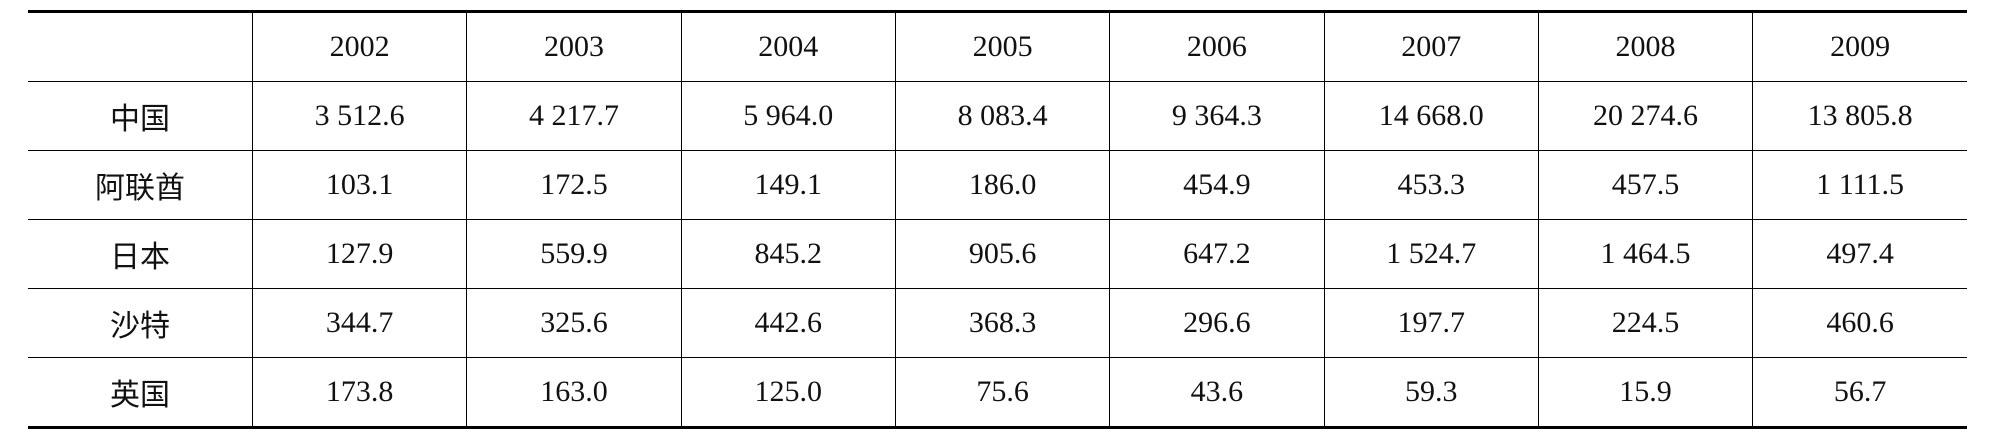 This screenshot has width=1993, height=440. I want to click on value-cell: 460.6, so click(1859, 323).